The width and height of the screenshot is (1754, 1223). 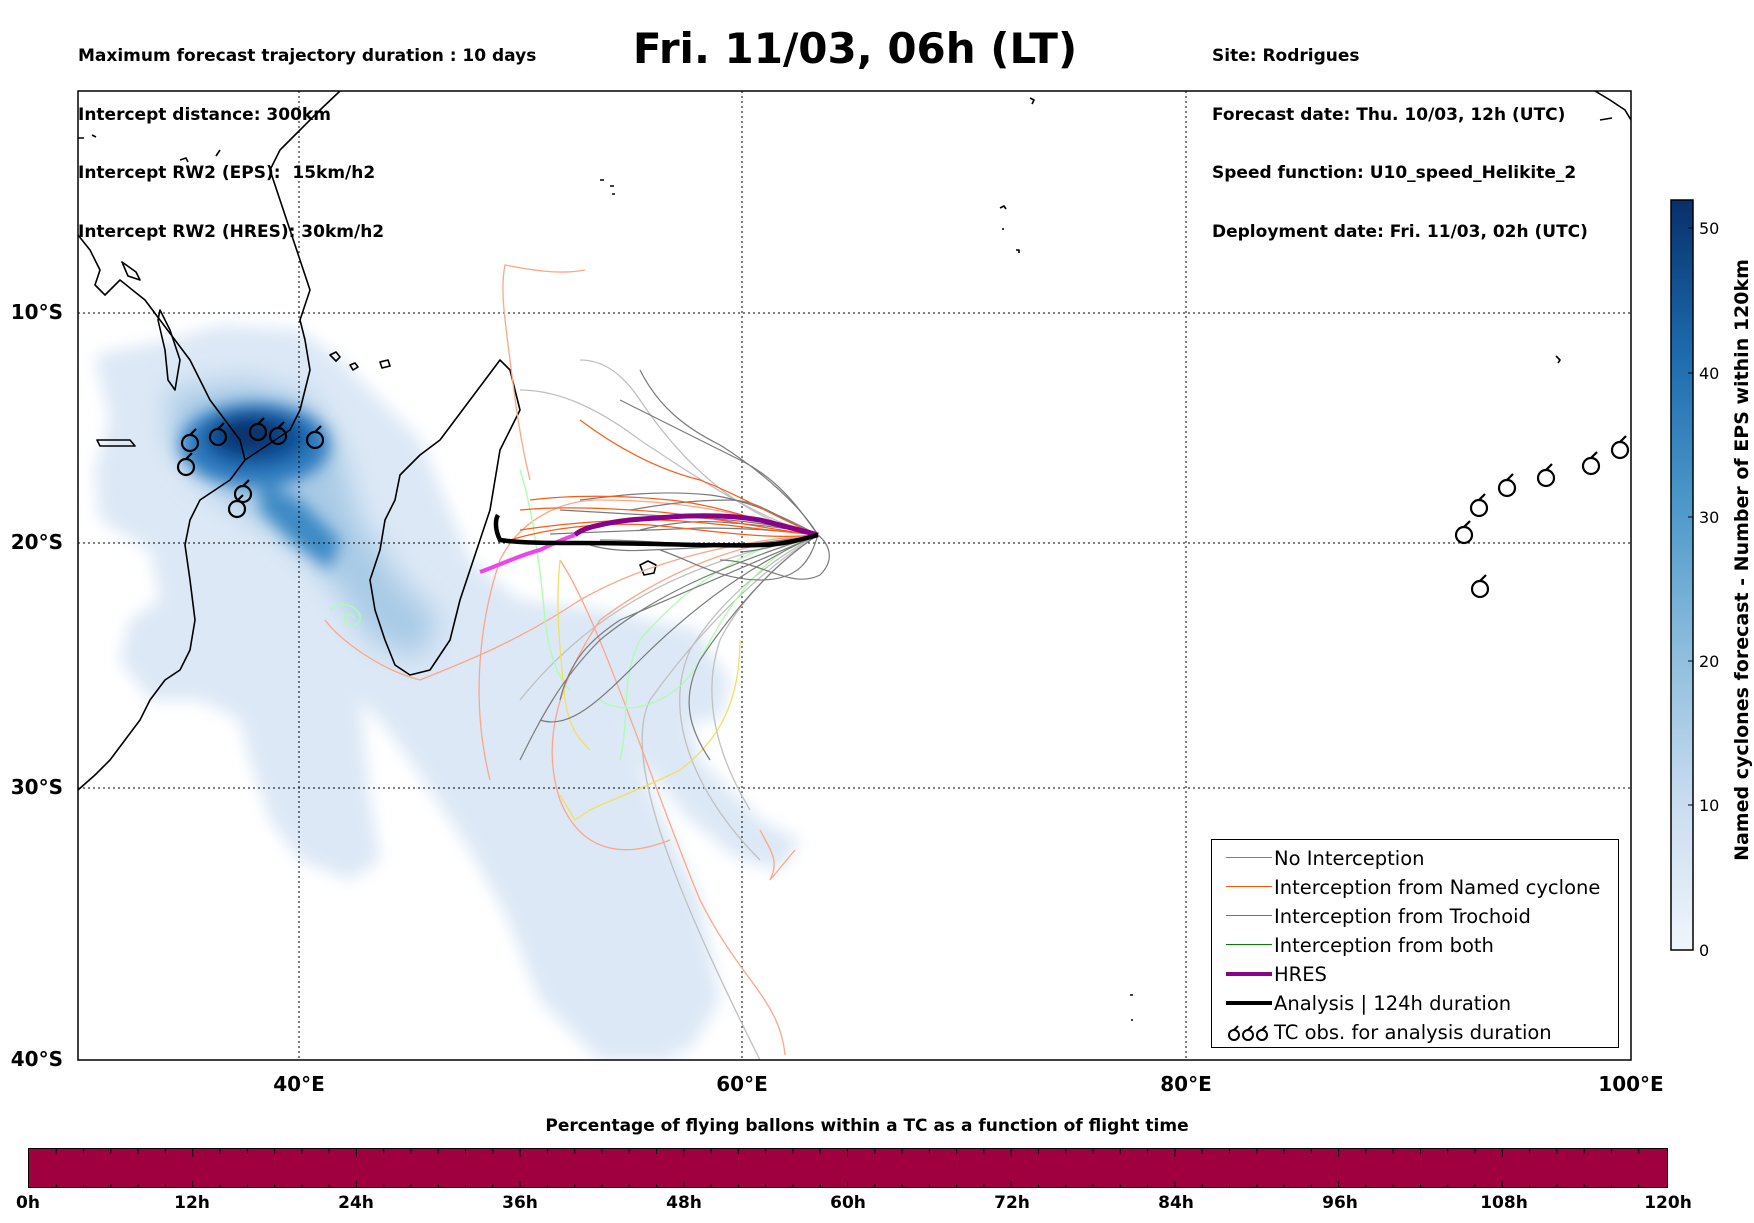 I want to click on legend-item-tc-obs: TC obs. for analysis duration, so click(x=1415, y=1033).